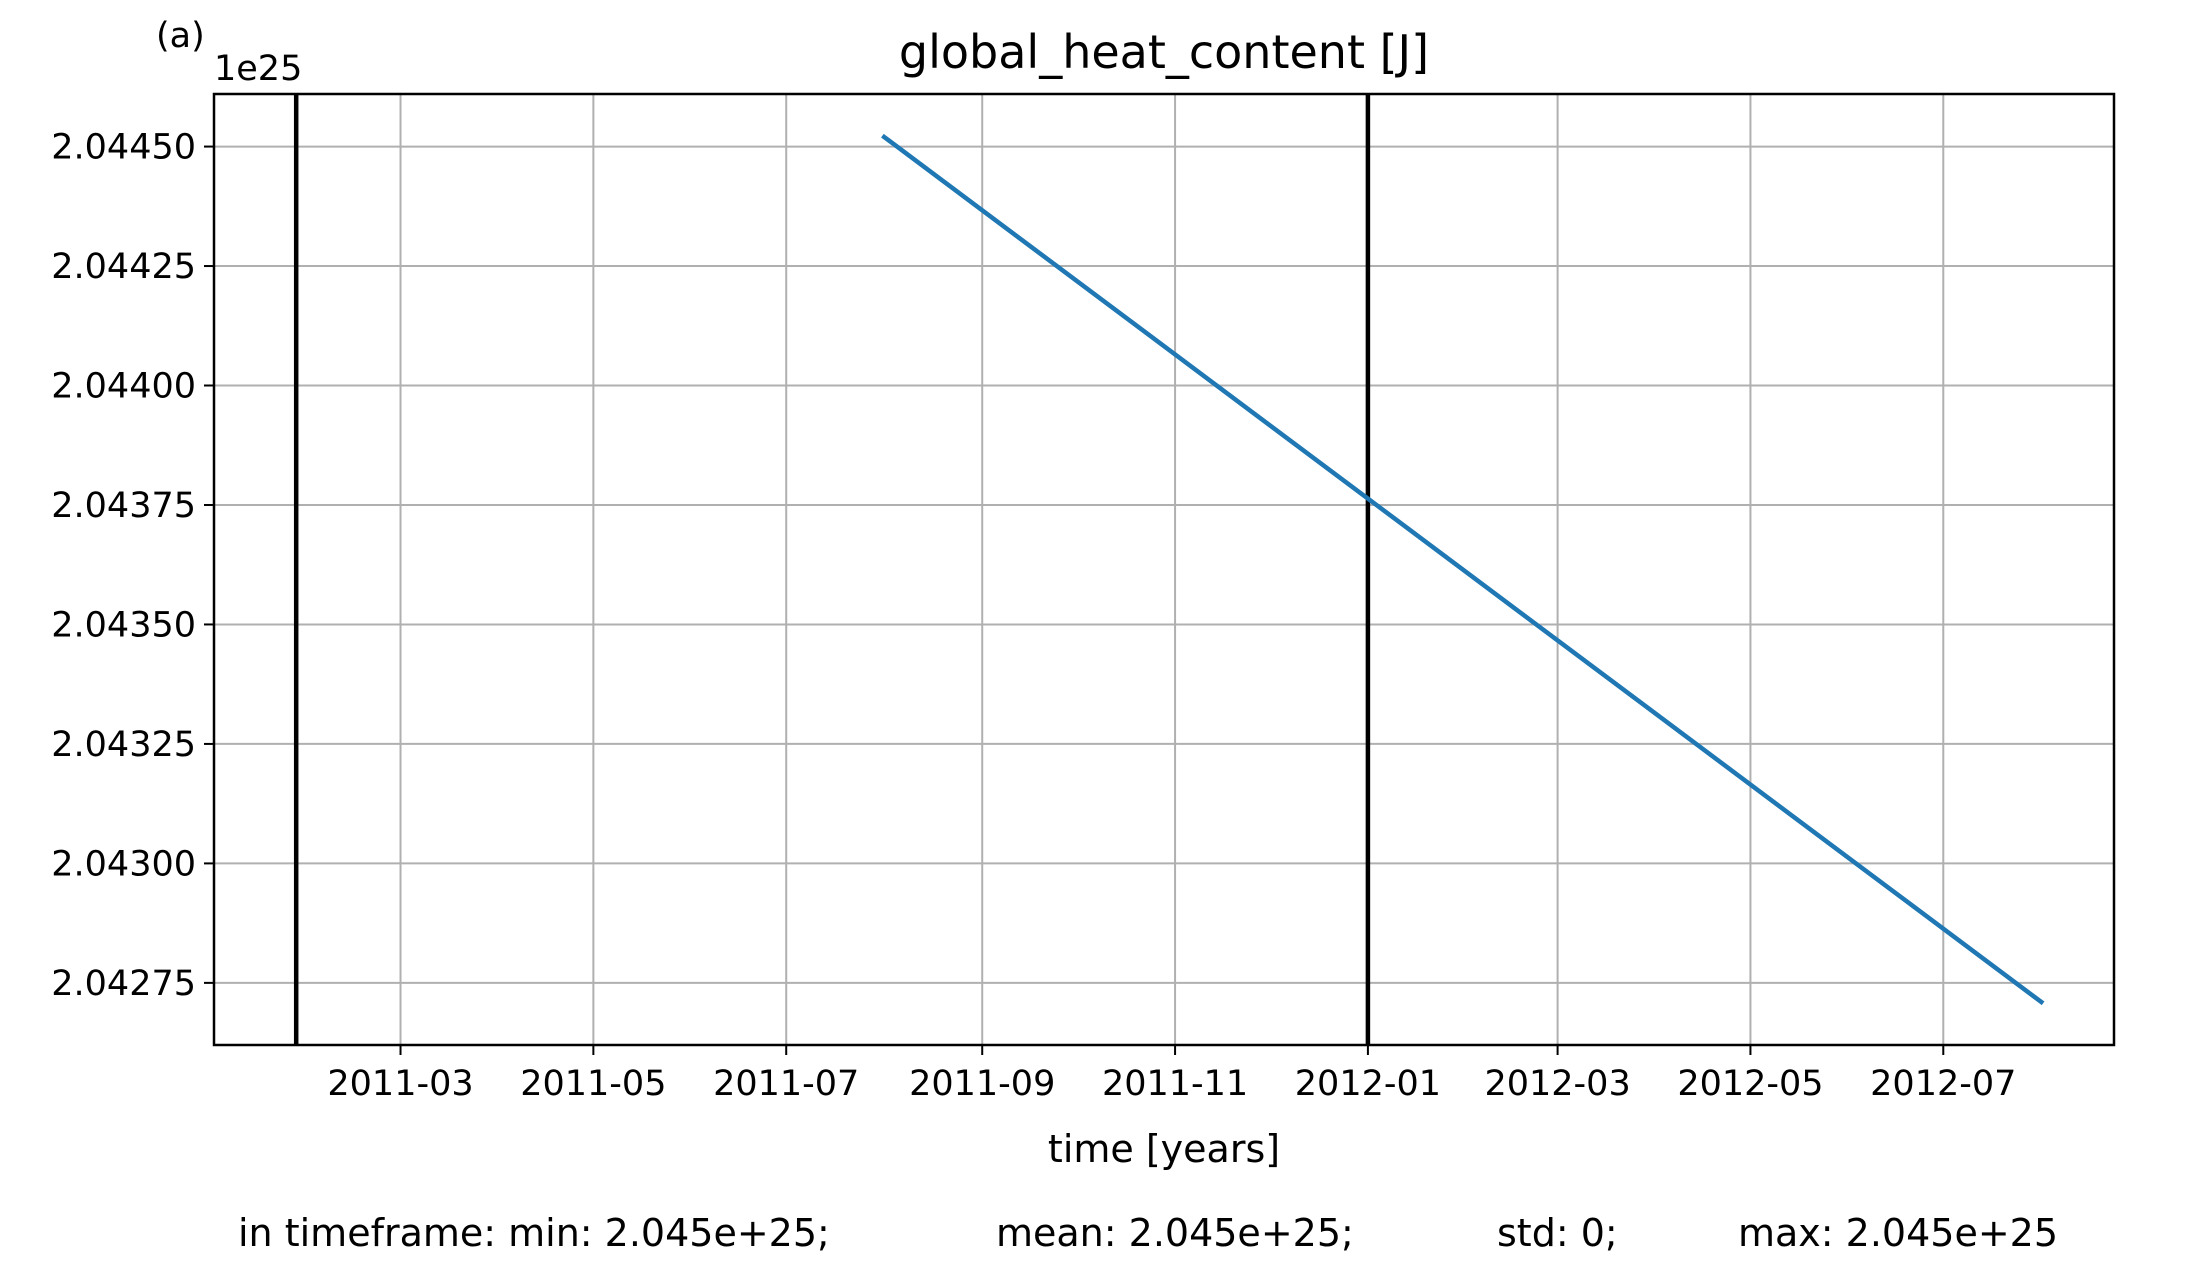  I want to click on stats-min: in timeframe: min: 2.045e+25;, so click(534, 1233).